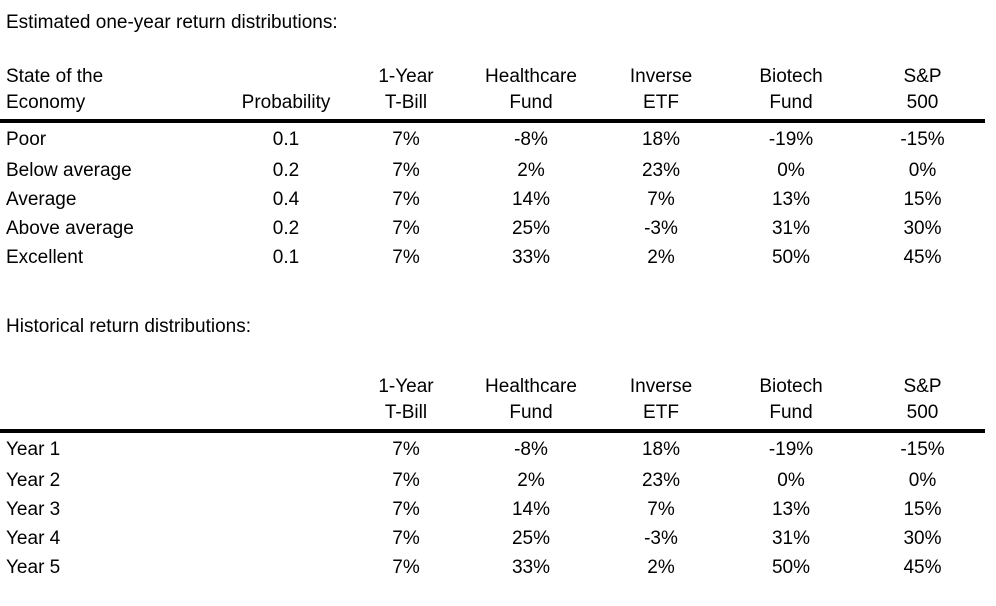  I want to click on cell-healthcare: 2%, so click(531, 170).